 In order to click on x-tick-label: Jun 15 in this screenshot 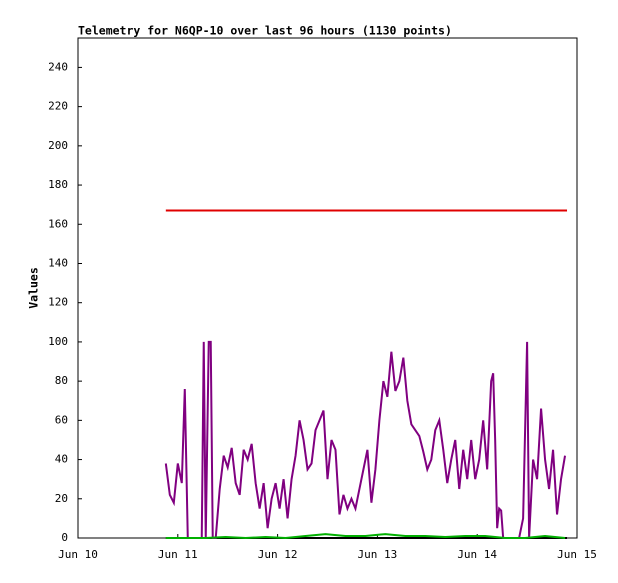, I will do `click(577, 554)`.